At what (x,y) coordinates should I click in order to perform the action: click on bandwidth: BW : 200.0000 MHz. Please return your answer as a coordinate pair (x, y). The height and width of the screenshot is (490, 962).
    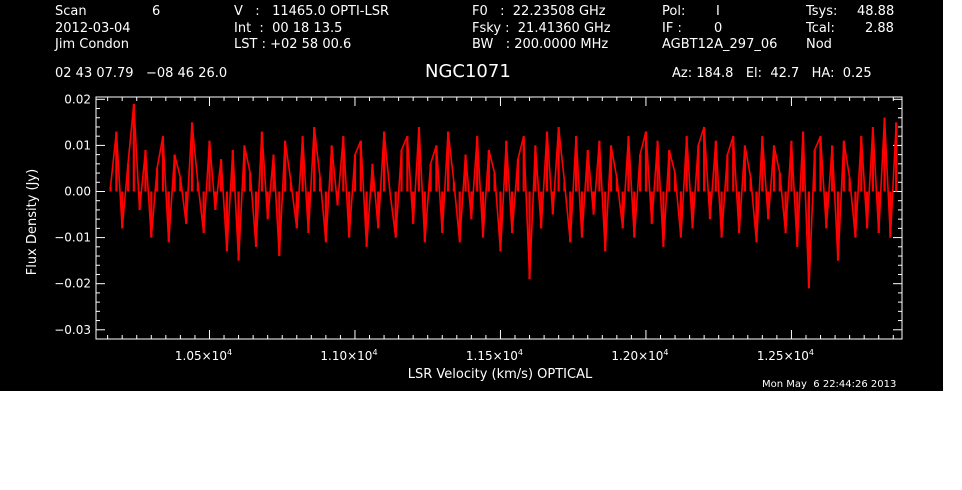
    Looking at the image, I should click on (540, 44).